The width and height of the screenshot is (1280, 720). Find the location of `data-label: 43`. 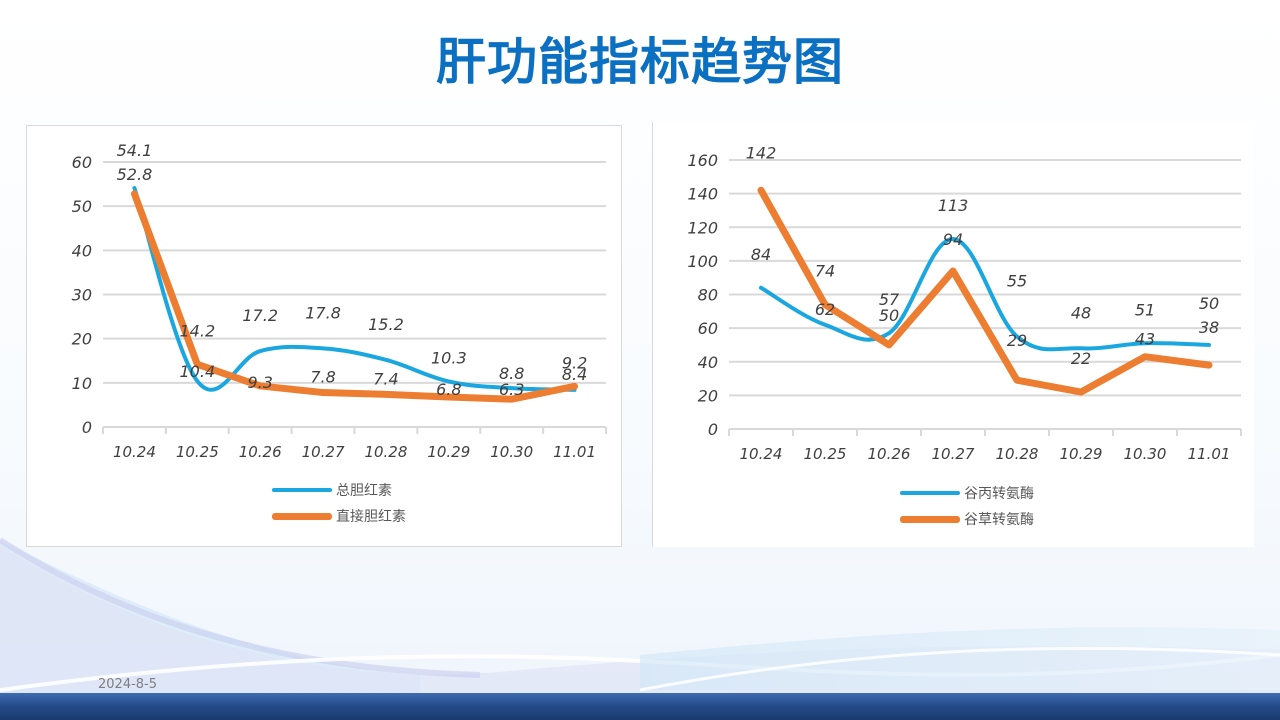

data-label: 43 is located at coordinates (1145, 339).